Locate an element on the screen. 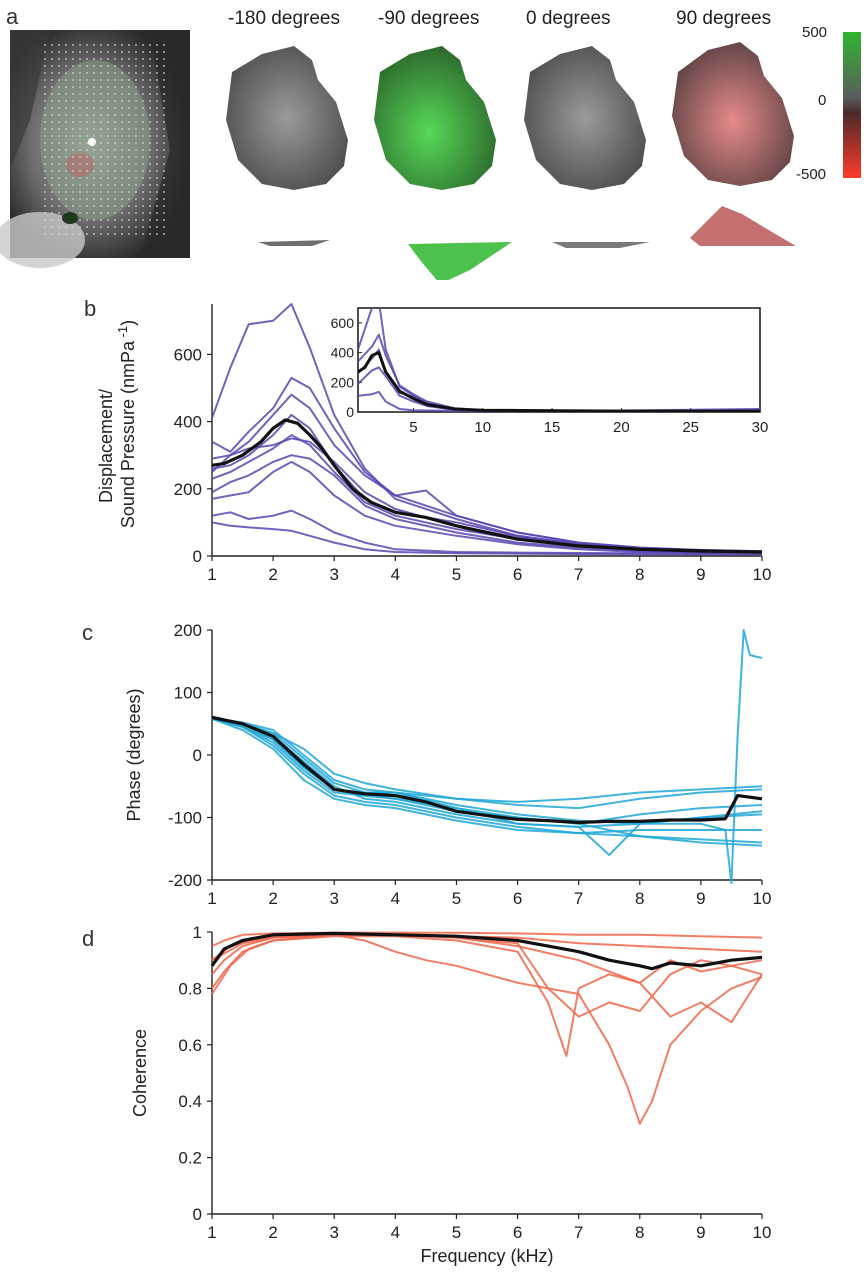  x-tick-label-c: 1 is located at coordinates (211, 898).